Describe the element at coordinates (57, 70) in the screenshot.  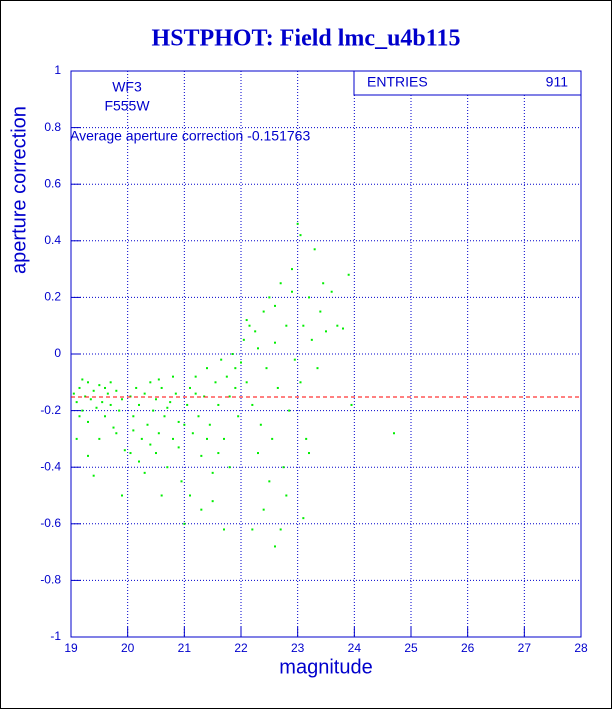
I see `y-tick-label: 1` at that location.